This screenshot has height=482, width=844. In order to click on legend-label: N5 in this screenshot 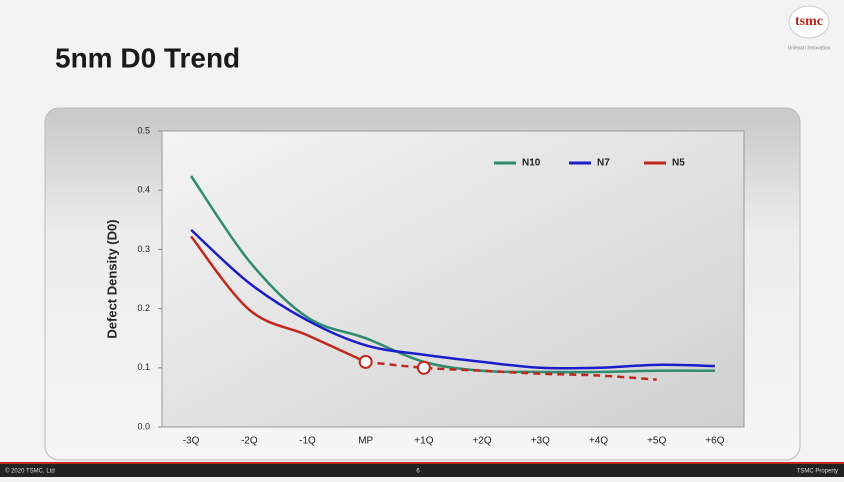, I will do `click(678, 163)`.